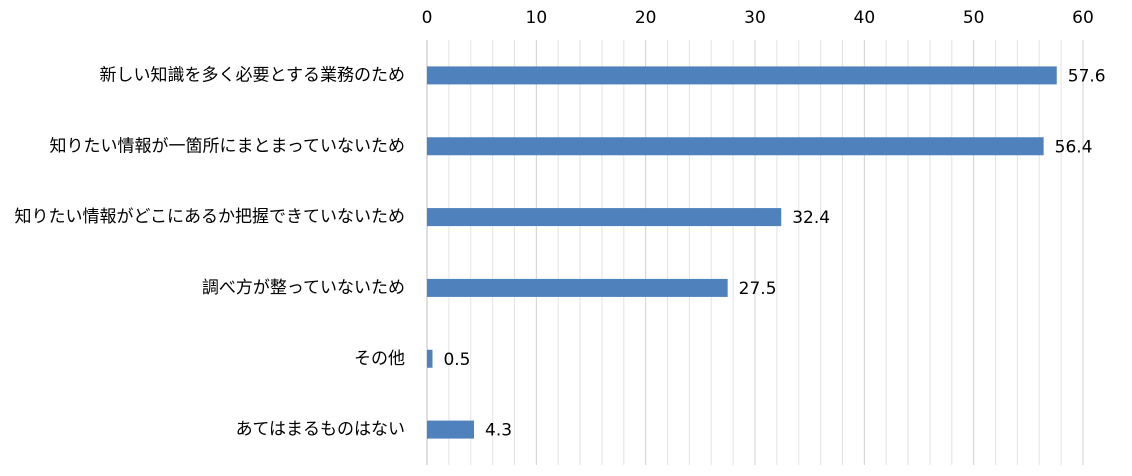  What do you see at coordinates (755, 18) in the screenshot?
I see `x-tick-label: 30` at bounding box center [755, 18].